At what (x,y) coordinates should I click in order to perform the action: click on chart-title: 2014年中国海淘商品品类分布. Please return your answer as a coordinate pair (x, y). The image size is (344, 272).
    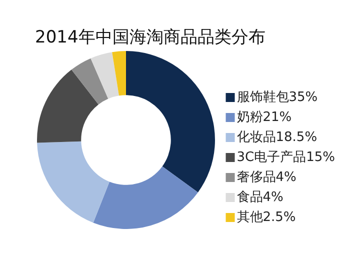
    Looking at the image, I should click on (150, 38).